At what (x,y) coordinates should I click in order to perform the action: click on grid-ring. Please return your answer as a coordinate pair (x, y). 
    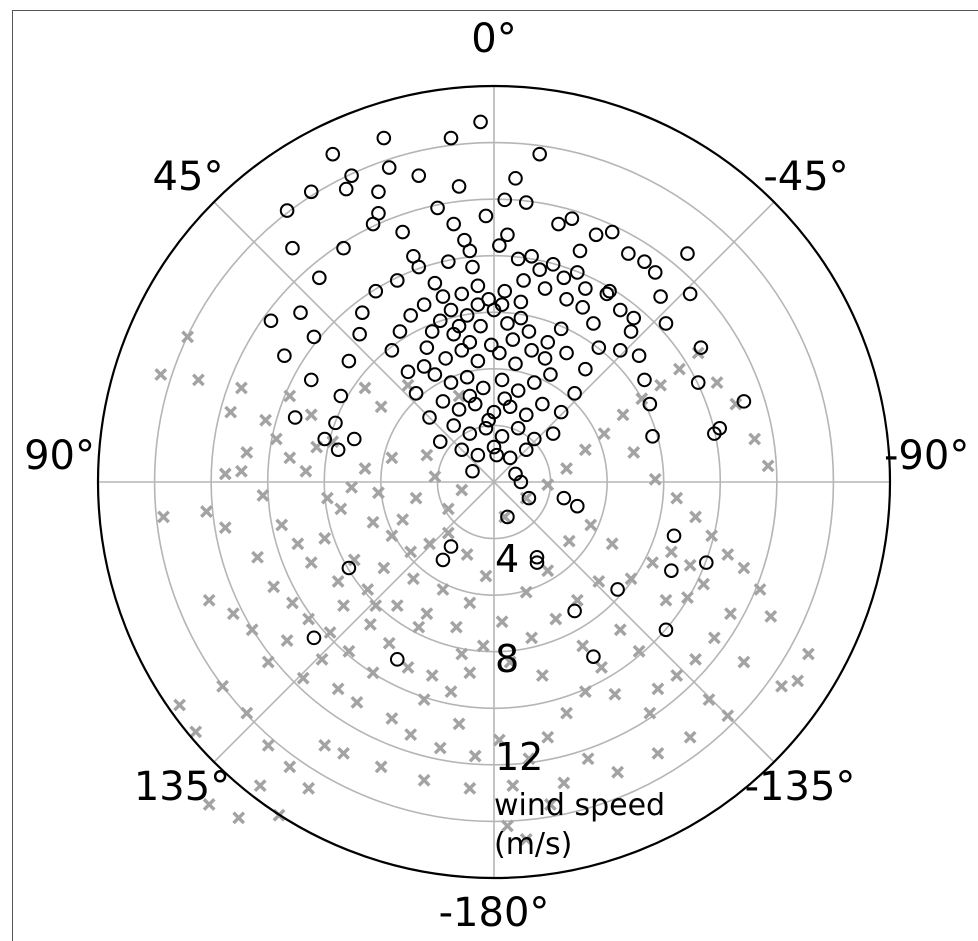
    Looking at the image, I should click on (494, 482).